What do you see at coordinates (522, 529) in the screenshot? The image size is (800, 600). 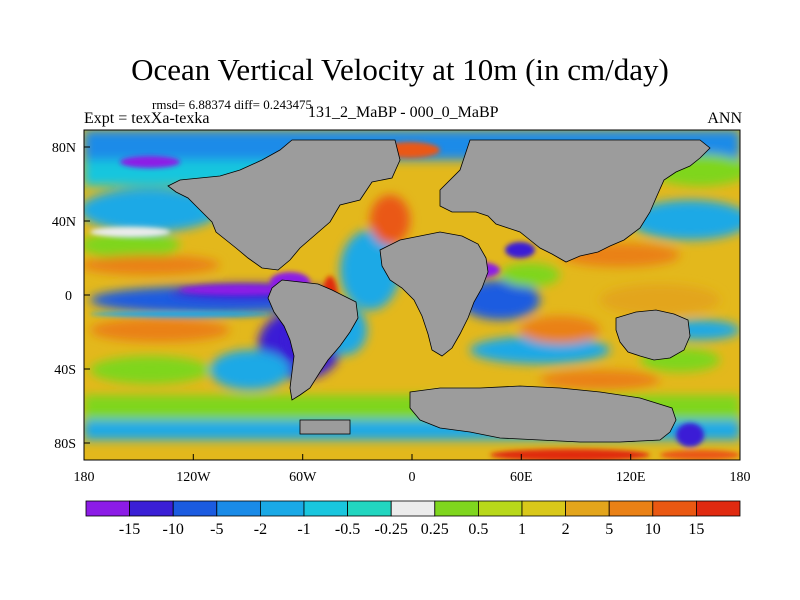 I see `colorbar-label: 1` at bounding box center [522, 529].